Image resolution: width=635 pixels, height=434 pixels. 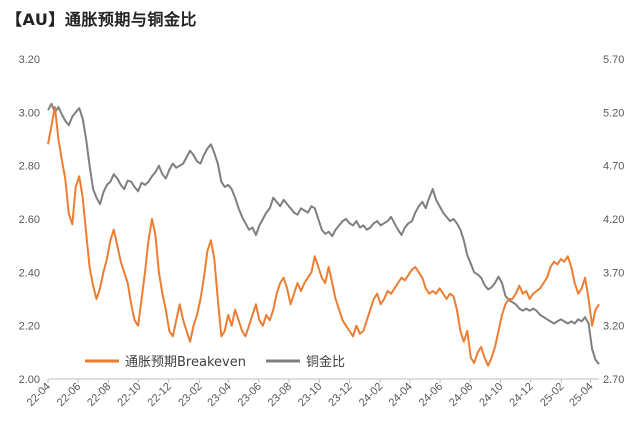 I want to click on left-tick-label: 3.00, so click(x=29, y=113).